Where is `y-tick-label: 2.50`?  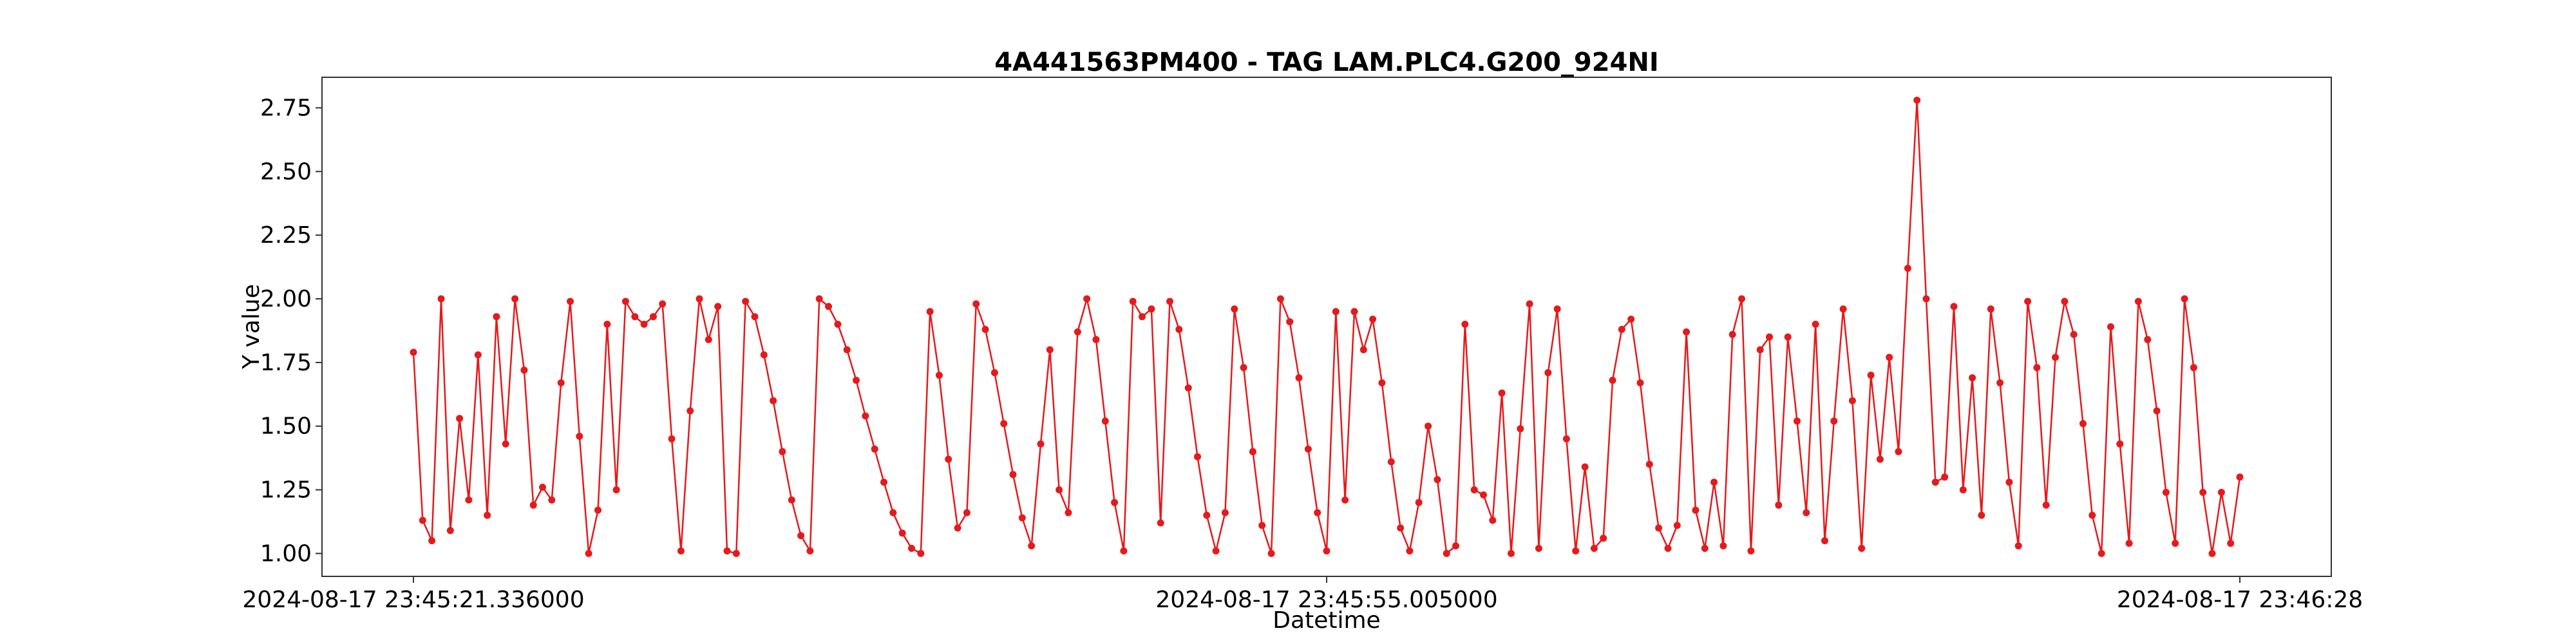
y-tick-label: 2.50 is located at coordinates (286, 171).